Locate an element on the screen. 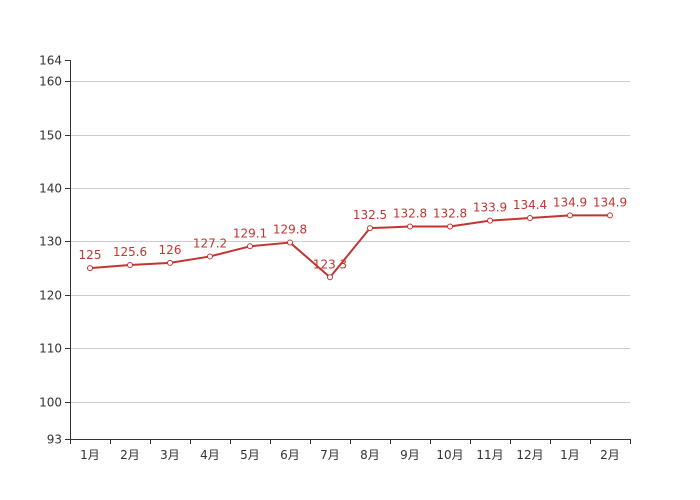 This screenshot has width=700, height=500. data-label: 134.4 is located at coordinates (530, 205).